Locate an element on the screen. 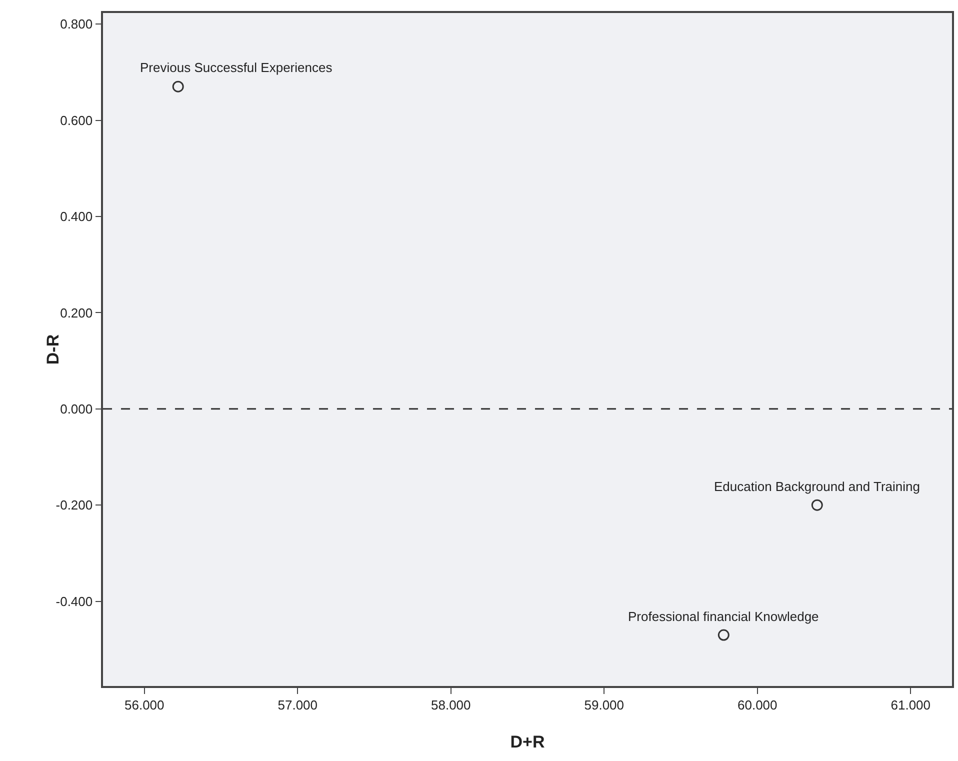 The width and height of the screenshot is (958, 761). y-tick-label: 0.400 is located at coordinates (76, 216).